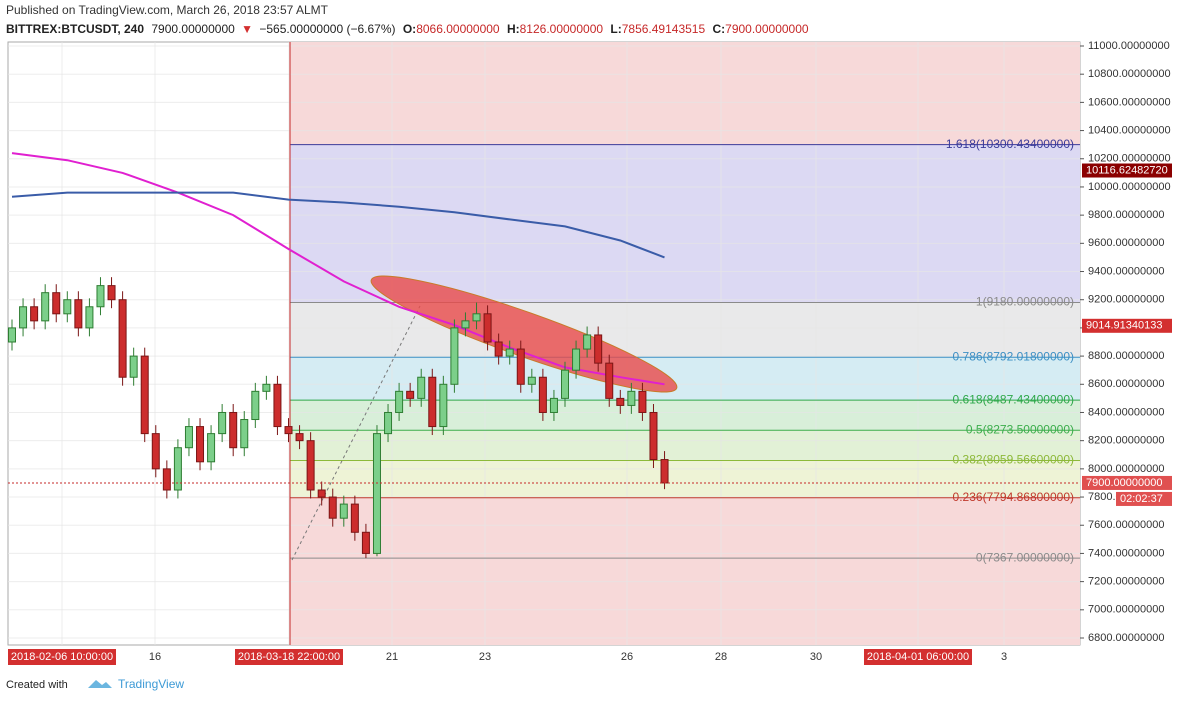 The width and height of the screenshot is (1182, 702). What do you see at coordinates (1129, 159) in the screenshot?
I see `y-tick-label: 10200.00000000` at bounding box center [1129, 159].